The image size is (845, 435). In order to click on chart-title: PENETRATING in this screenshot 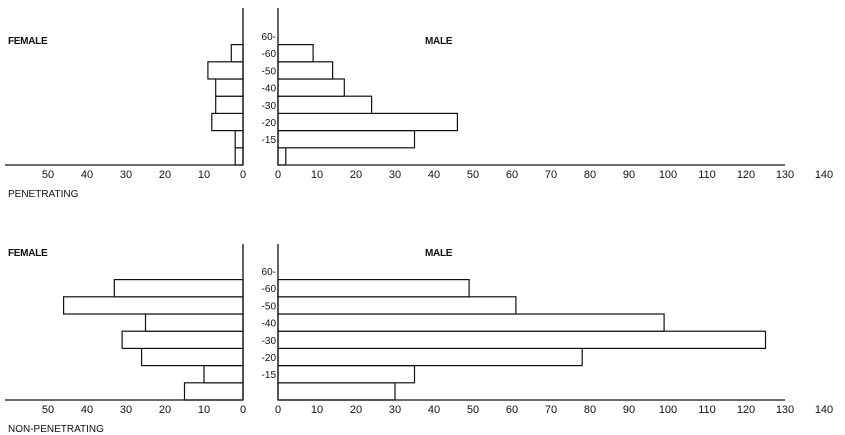, I will do `click(43, 194)`.